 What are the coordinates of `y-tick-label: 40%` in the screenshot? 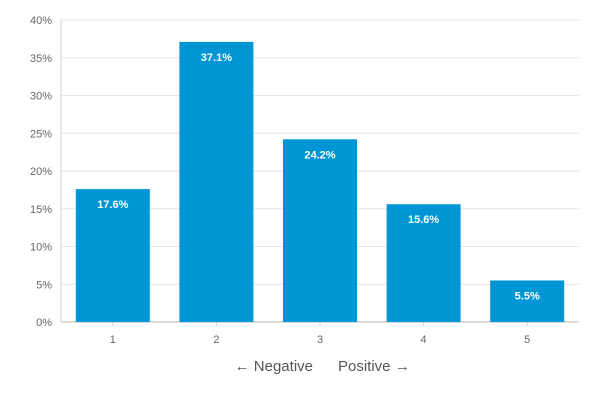 It's located at (41, 21).